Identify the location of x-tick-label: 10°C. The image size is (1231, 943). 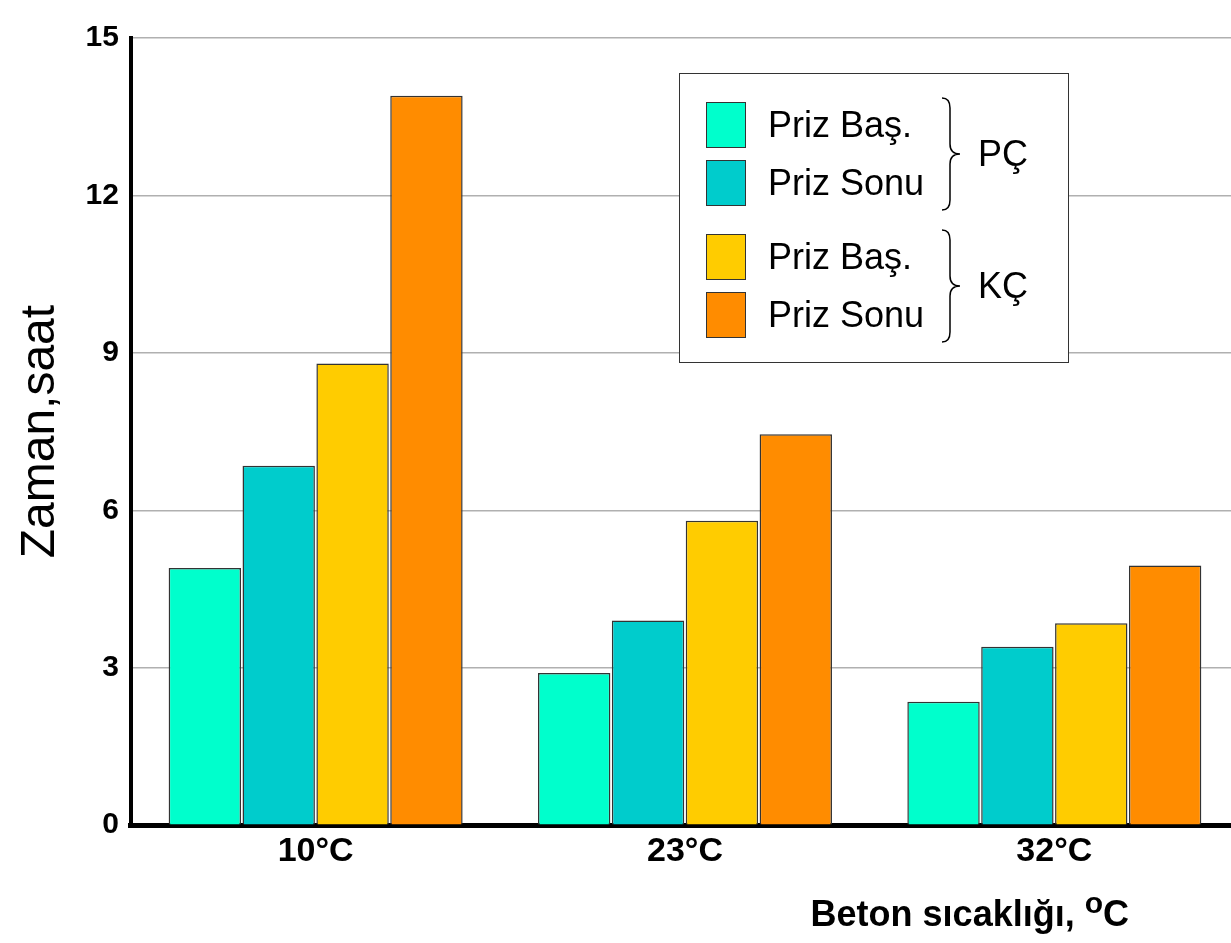
(315, 848).